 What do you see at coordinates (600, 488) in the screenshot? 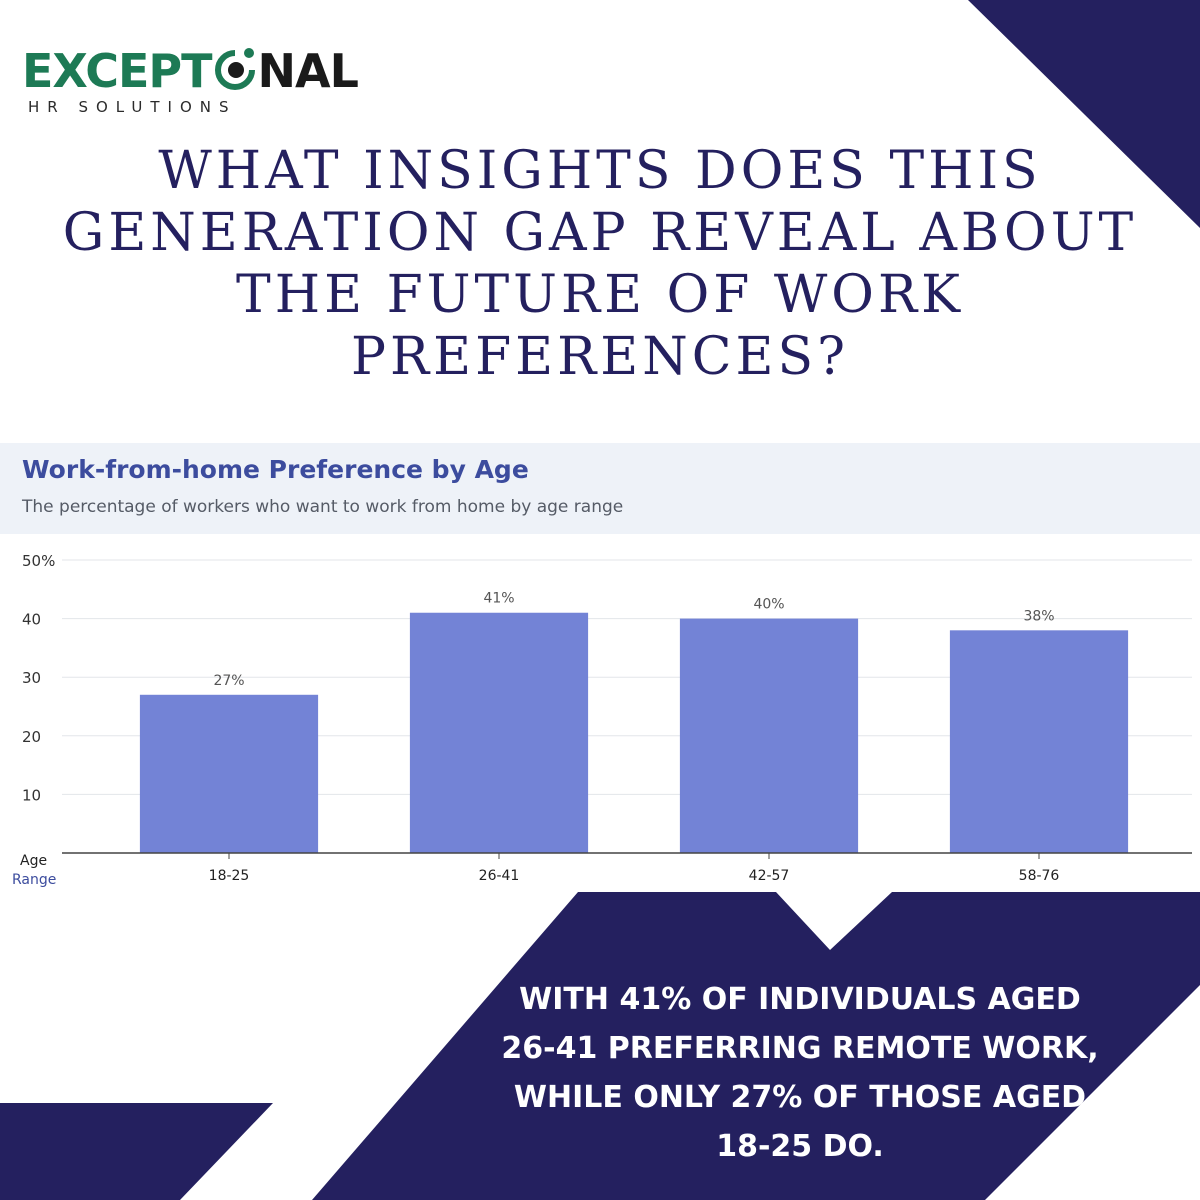
I see `chart-header-band` at bounding box center [600, 488].